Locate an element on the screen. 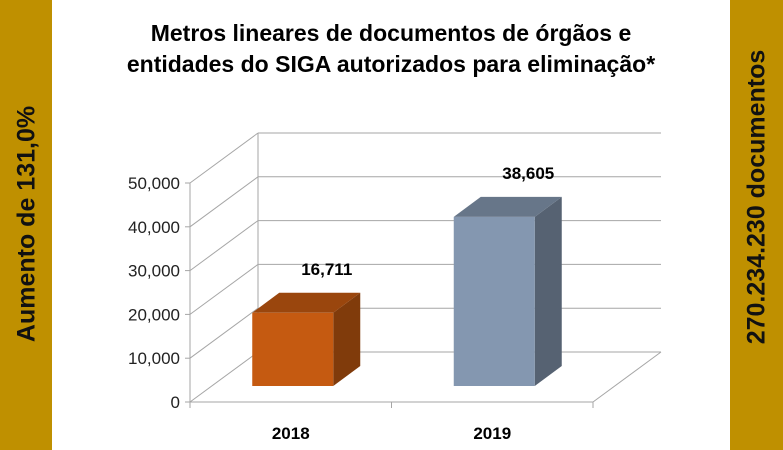 Image resolution: width=783 pixels, height=450 pixels. bar-side-2019 is located at coordinates (548, 291).